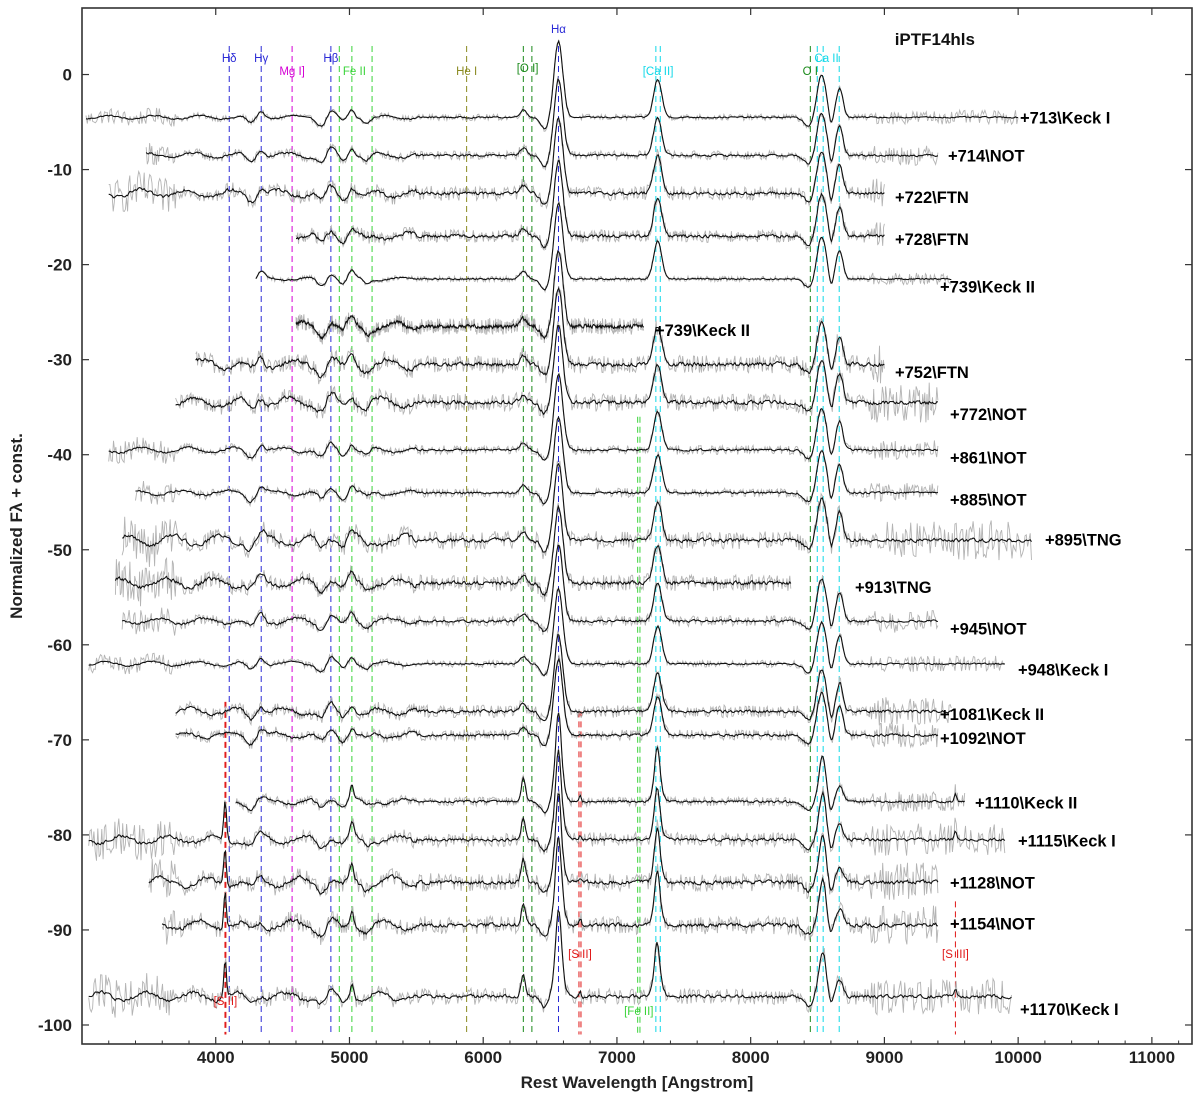 The image size is (1200, 1099). What do you see at coordinates (988, 630) in the screenshot?
I see `epoch-label: +945\NOT` at bounding box center [988, 630].